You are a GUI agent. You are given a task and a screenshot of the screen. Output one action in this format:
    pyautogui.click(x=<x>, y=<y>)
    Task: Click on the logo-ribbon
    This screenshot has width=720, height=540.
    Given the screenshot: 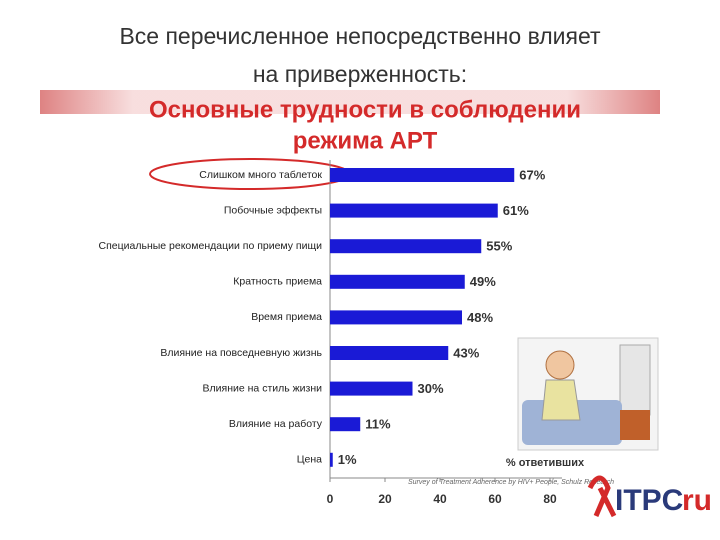 What is the action you would take?
    pyautogui.click(x=602, y=496)
    